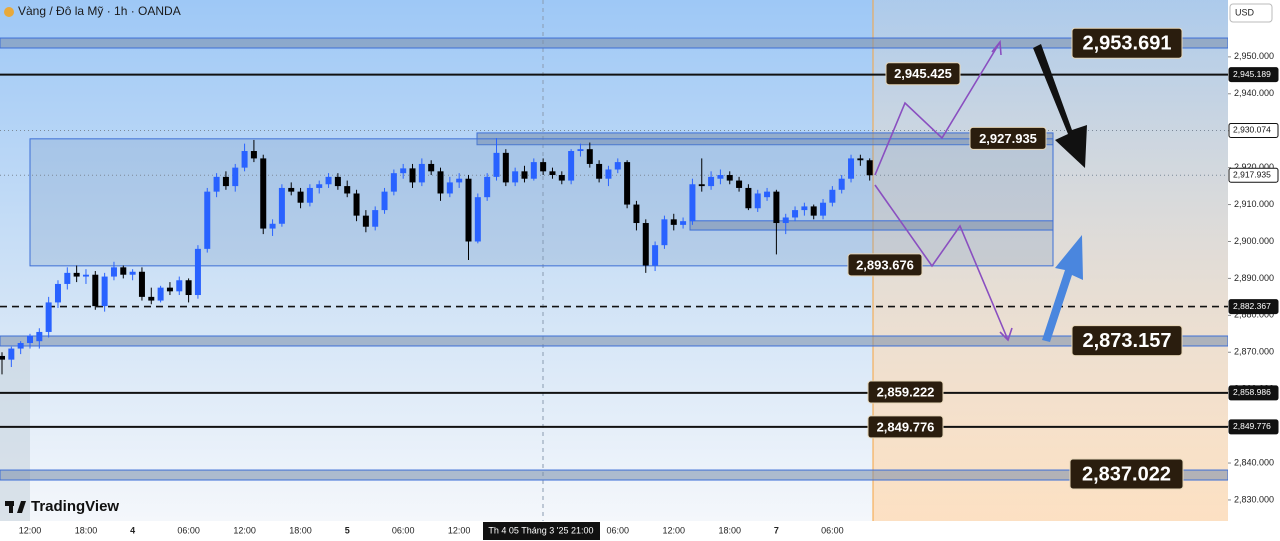 Image resolution: width=1280 pixels, height=541 pixels. Describe the element at coordinates (941, 262) in the screenshot. I see `bear-path` at that location.